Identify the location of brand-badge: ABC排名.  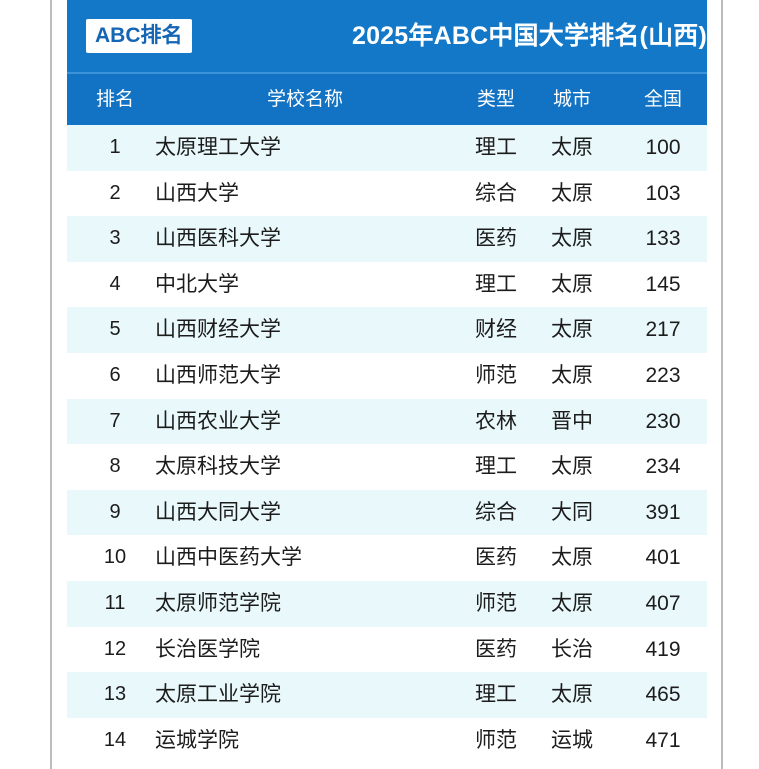
(139, 36).